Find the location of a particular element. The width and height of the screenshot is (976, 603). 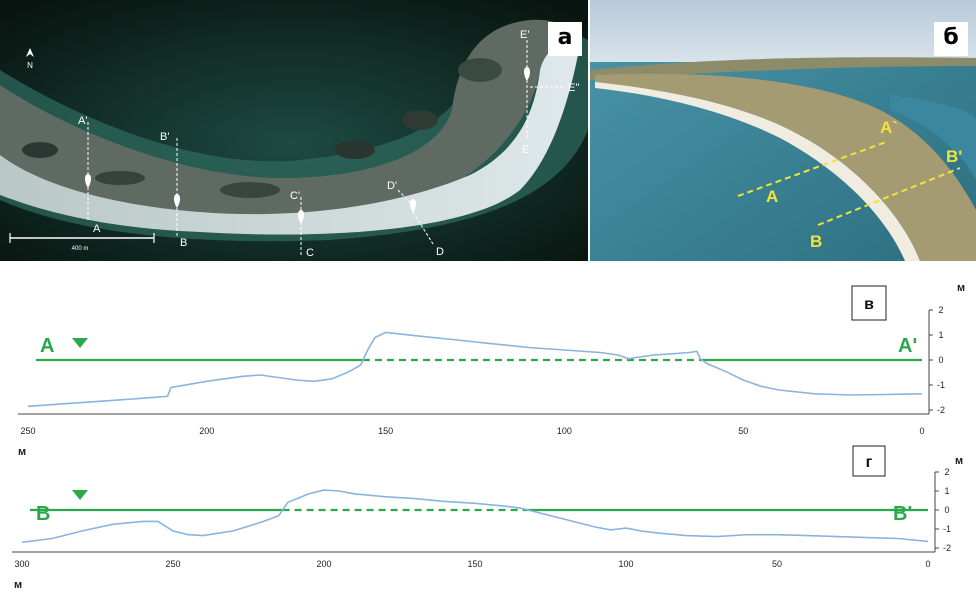

scale-label: 400 m is located at coordinates (80, 249).